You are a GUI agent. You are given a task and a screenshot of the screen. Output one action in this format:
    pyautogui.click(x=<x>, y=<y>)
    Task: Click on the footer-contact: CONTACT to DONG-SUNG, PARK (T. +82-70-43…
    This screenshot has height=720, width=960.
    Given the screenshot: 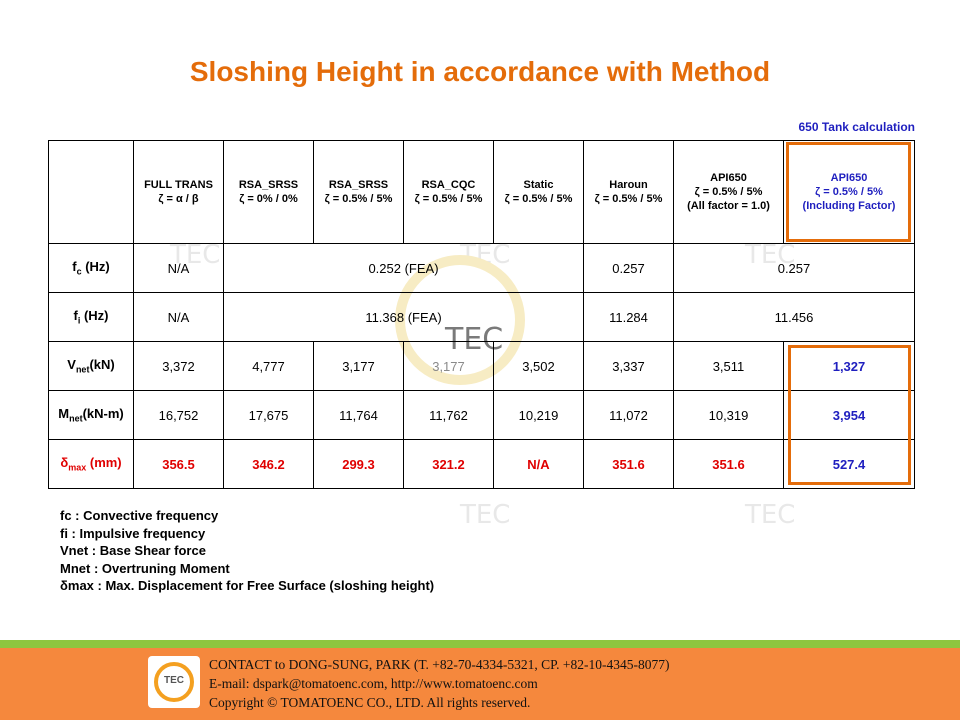 What is the action you would take?
    pyautogui.click(x=439, y=683)
    